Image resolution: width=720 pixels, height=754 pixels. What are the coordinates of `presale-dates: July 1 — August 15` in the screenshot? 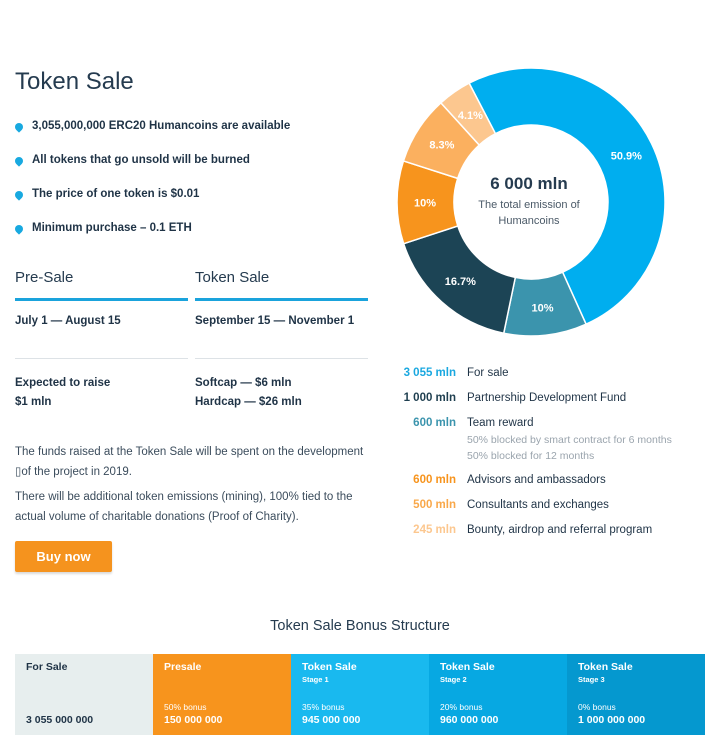 It's located at (68, 321).